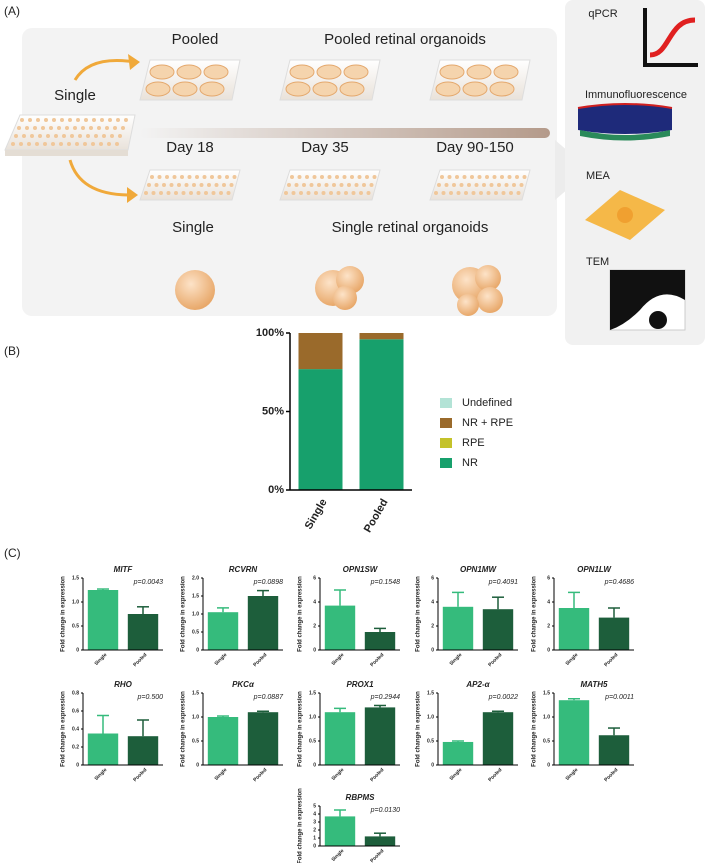 Image resolution: width=709 pixels, height=868 pixels. What do you see at coordinates (12, 351) in the screenshot?
I see `panel-label: (B)` at bounding box center [12, 351].